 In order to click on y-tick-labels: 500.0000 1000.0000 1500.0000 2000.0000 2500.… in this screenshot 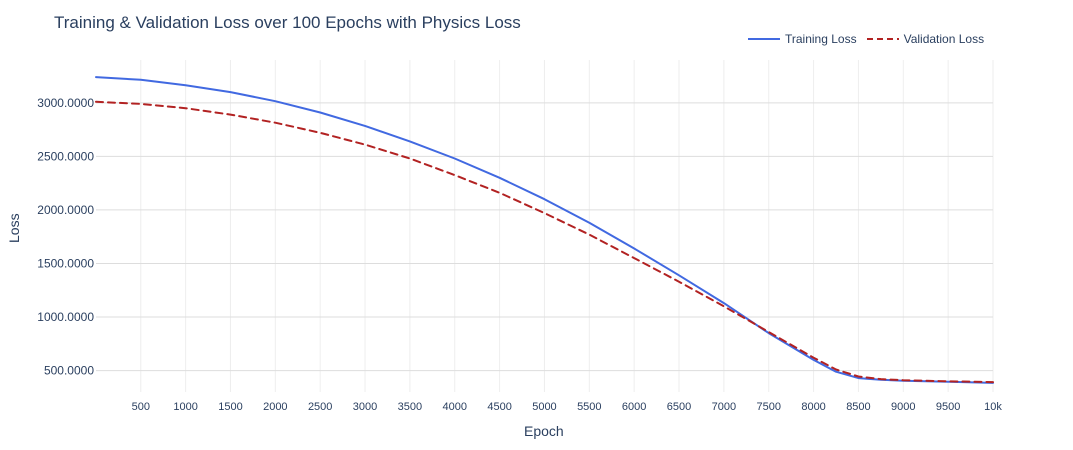, I will do `click(65, 237)`.